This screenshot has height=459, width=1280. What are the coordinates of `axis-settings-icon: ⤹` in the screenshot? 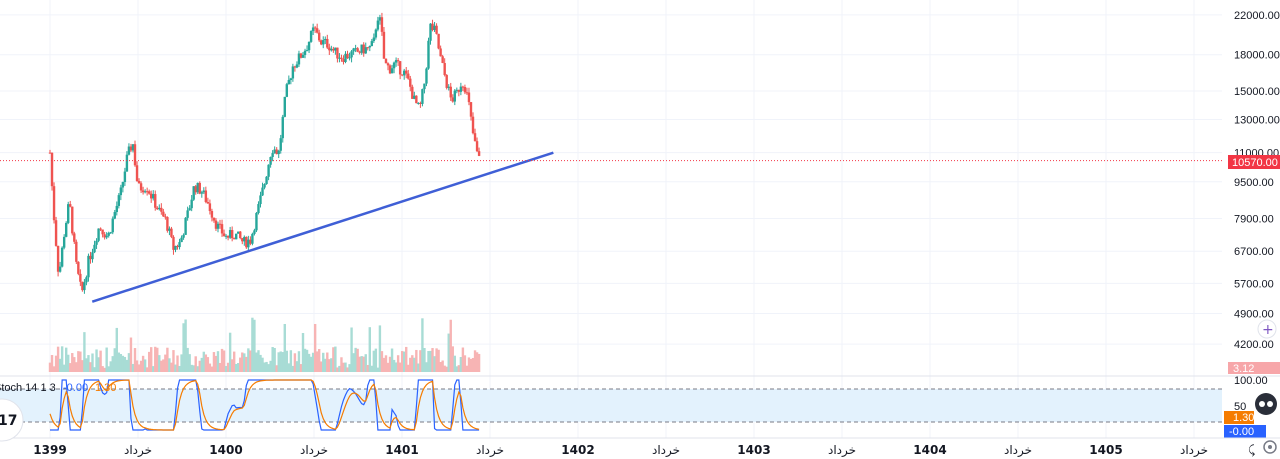 It's located at (1251, 450).